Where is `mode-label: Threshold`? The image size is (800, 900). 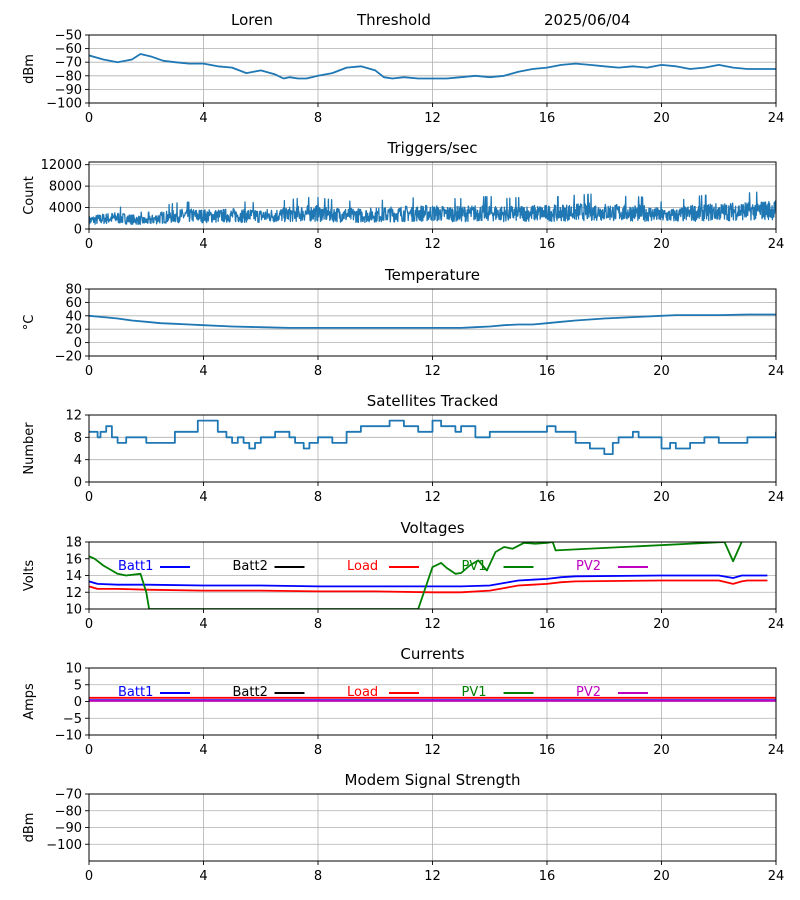
mode-label: Threshold is located at coordinates (394, 20).